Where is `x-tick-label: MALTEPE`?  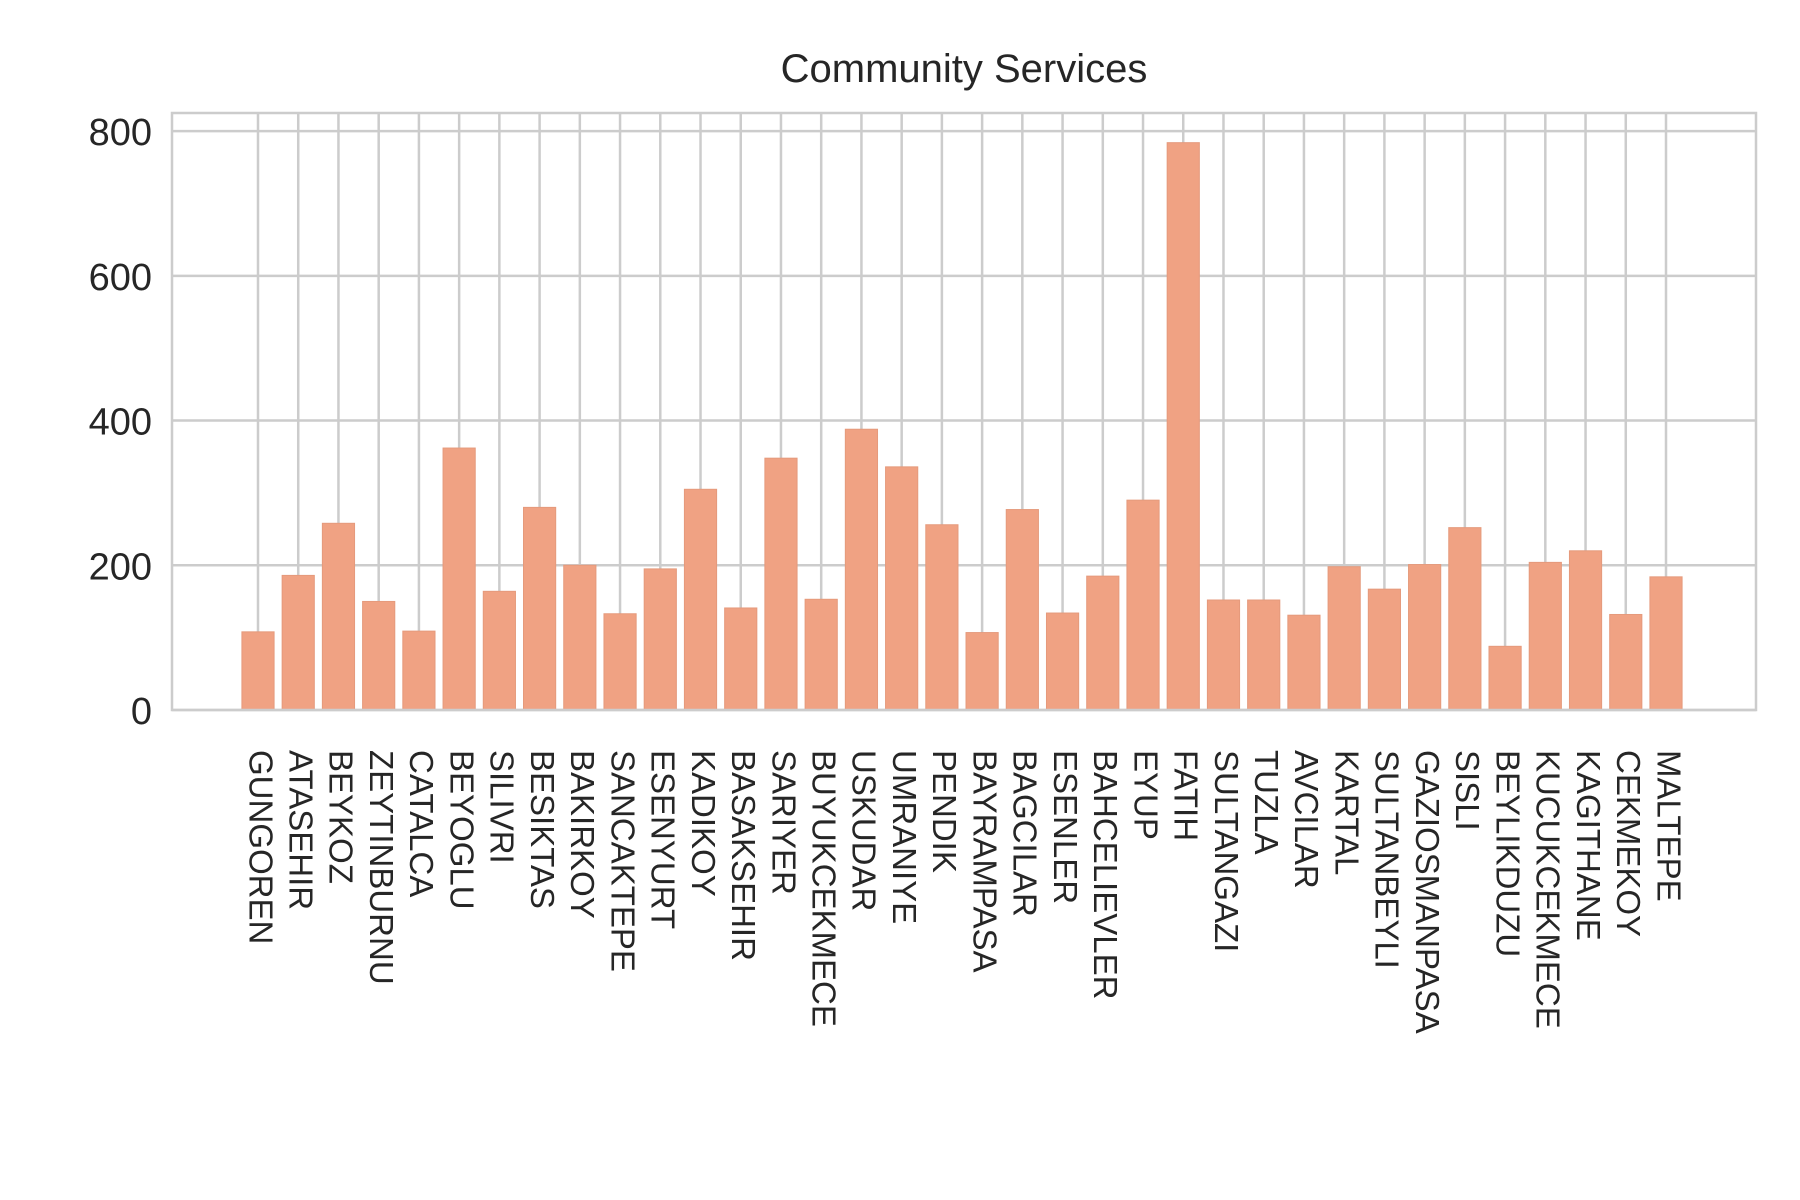
x-tick-label: MALTEPE is located at coordinates (1668, 826).